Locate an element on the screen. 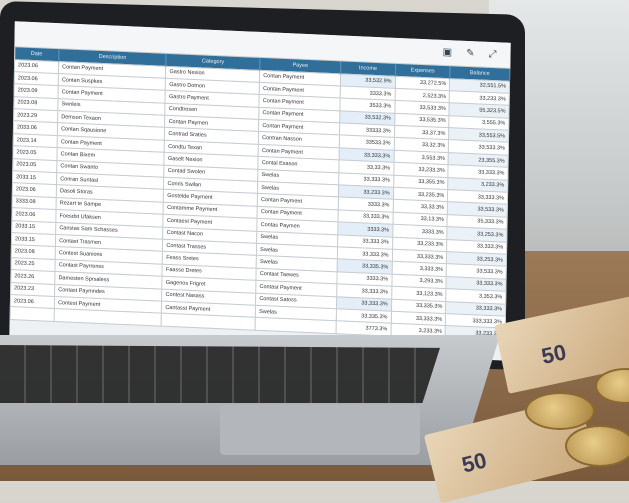 The image size is (629, 503). table-cell: 3773.3% is located at coordinates (363, 328).